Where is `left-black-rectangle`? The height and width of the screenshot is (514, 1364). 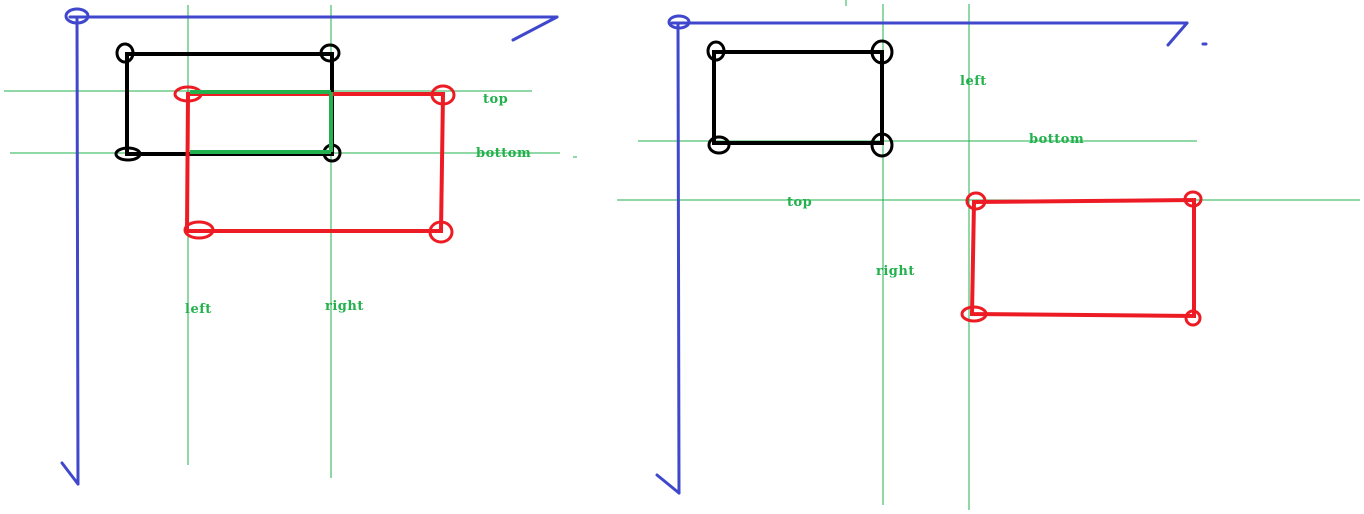 left-black-rectangle is located at coordinates (228, 102).